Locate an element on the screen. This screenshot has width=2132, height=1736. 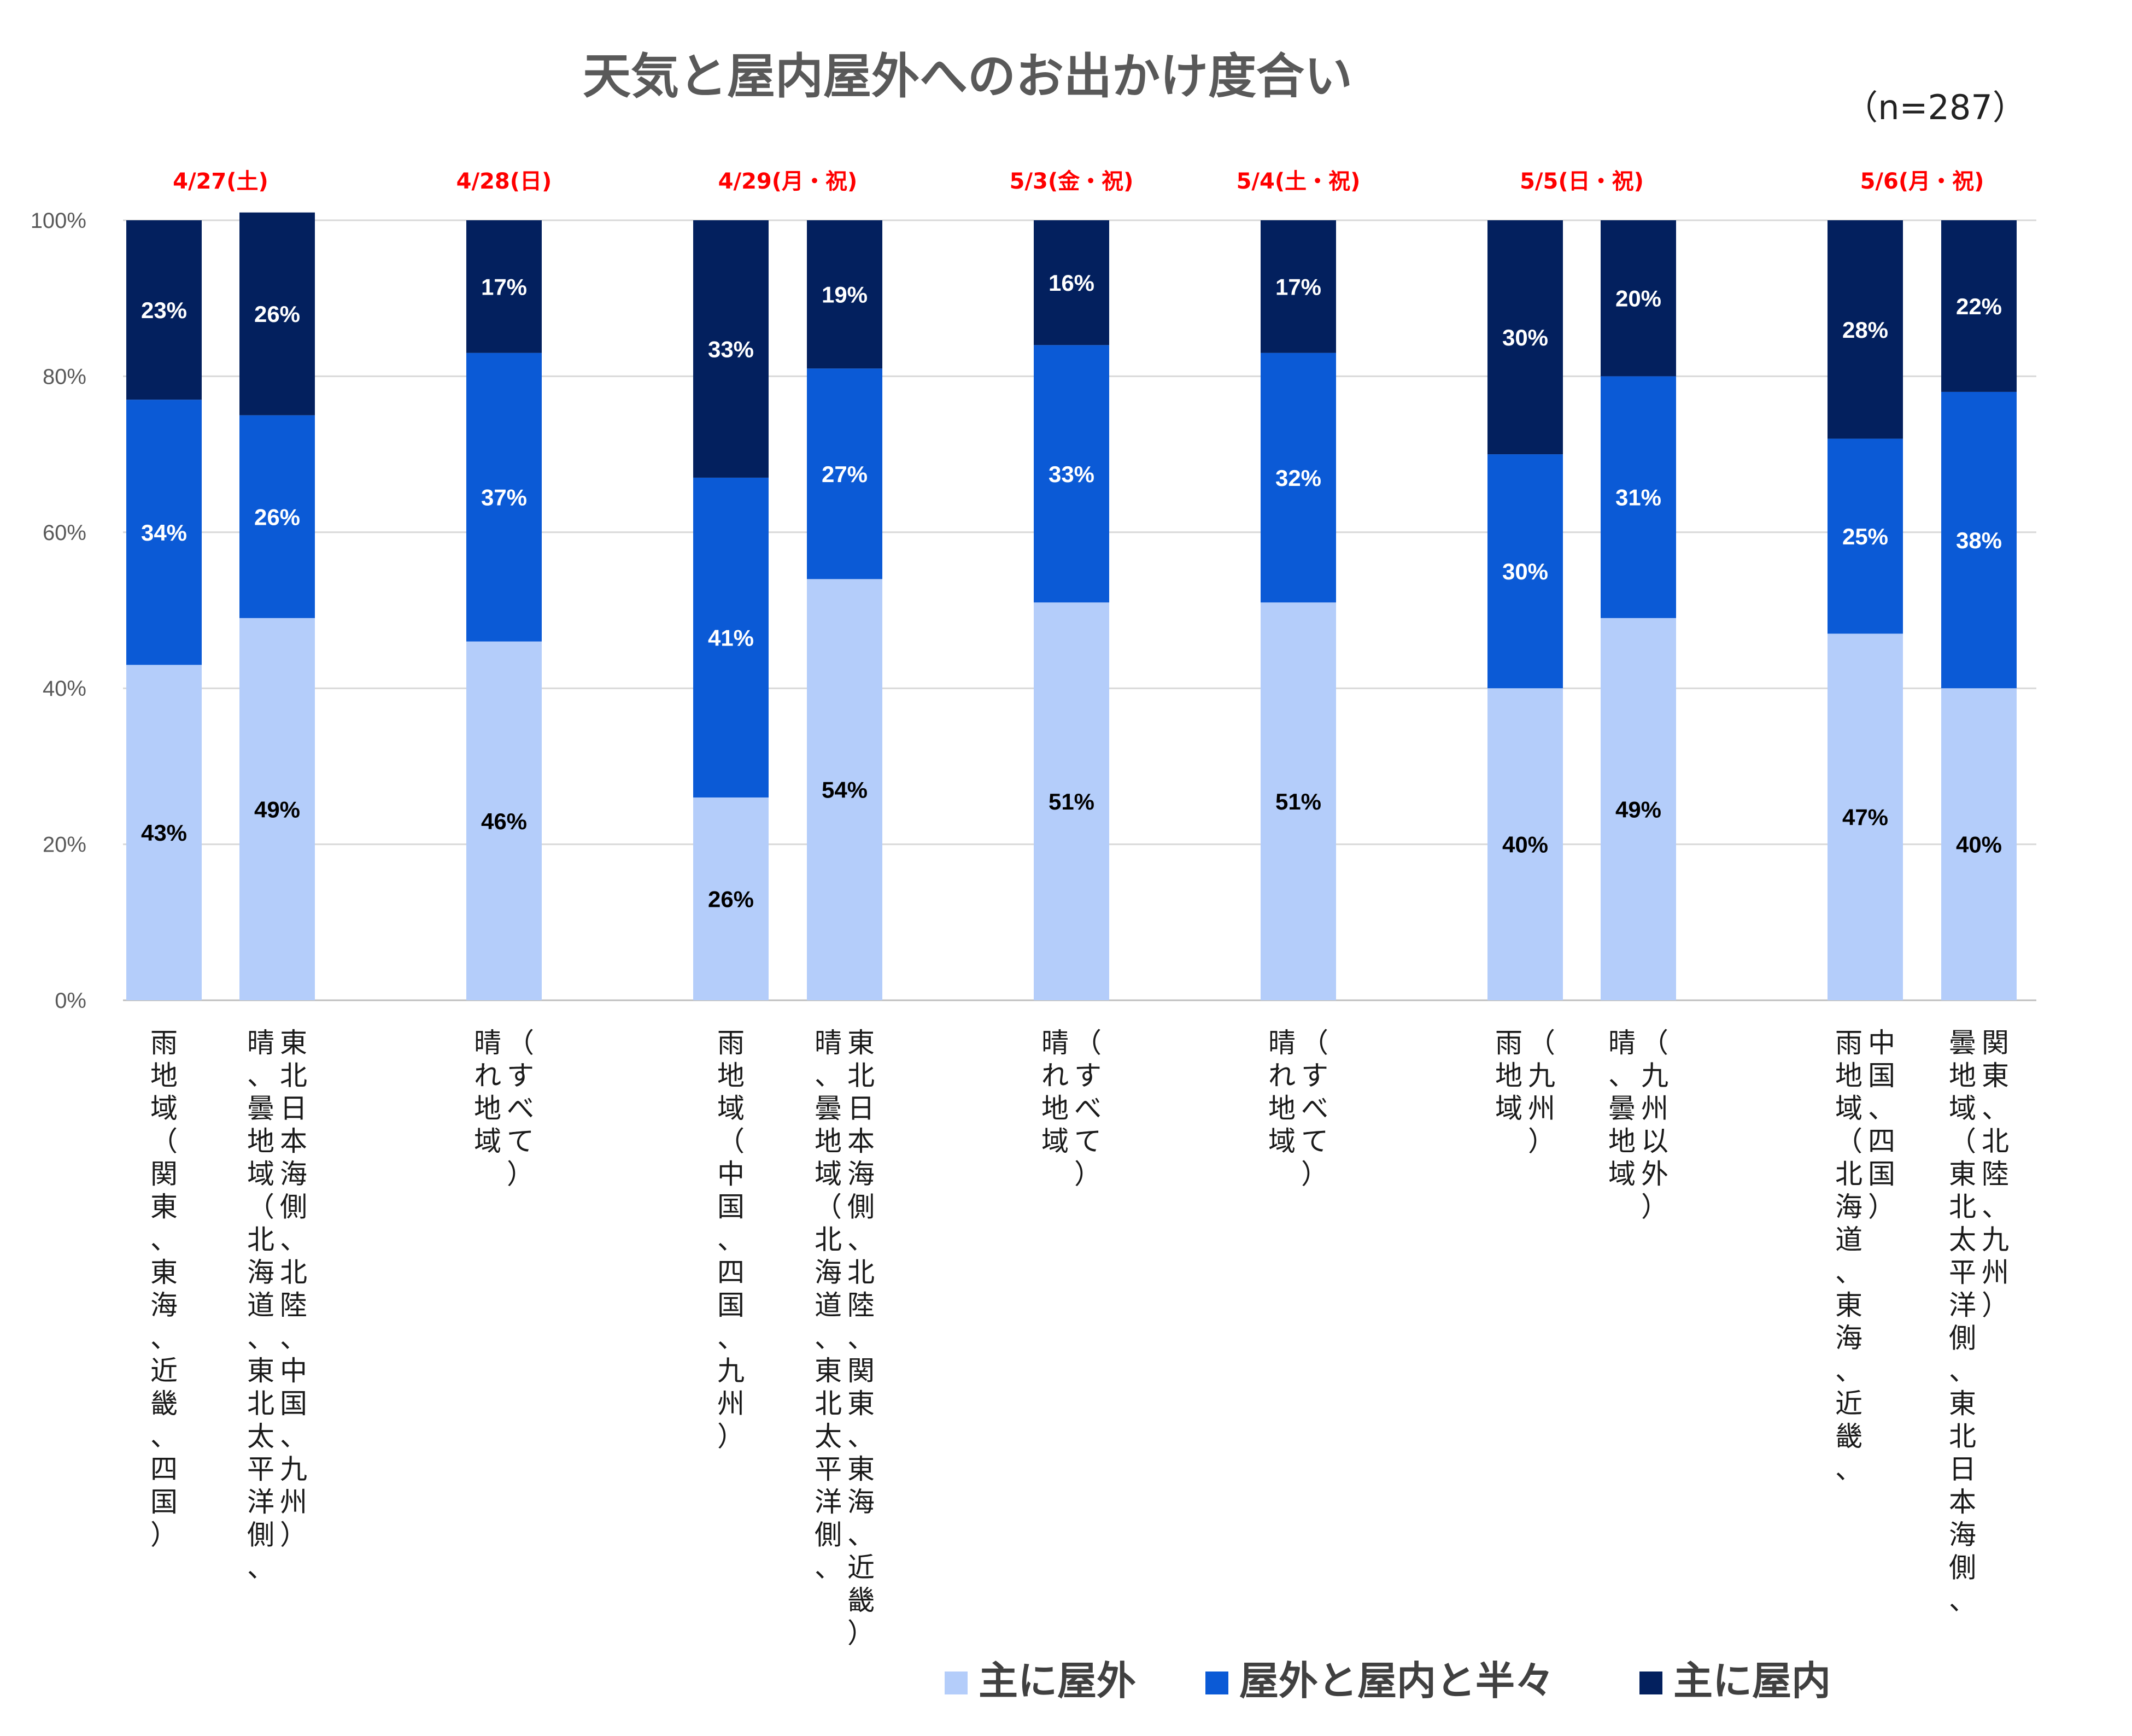
legend-item: 屋外と屋内と半々 is located at coordinates (1379, 1681).